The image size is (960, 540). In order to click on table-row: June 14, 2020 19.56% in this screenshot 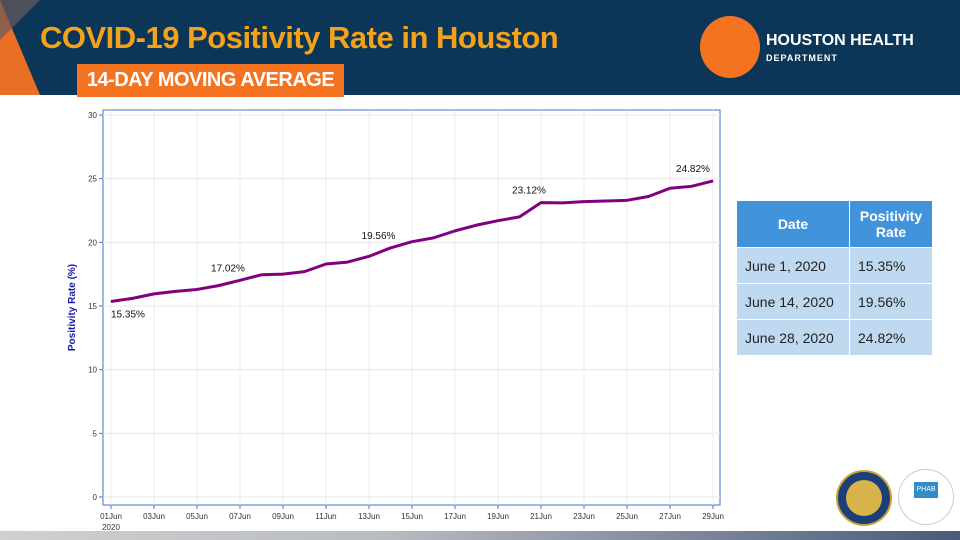, I will do `click(834, 301)`.